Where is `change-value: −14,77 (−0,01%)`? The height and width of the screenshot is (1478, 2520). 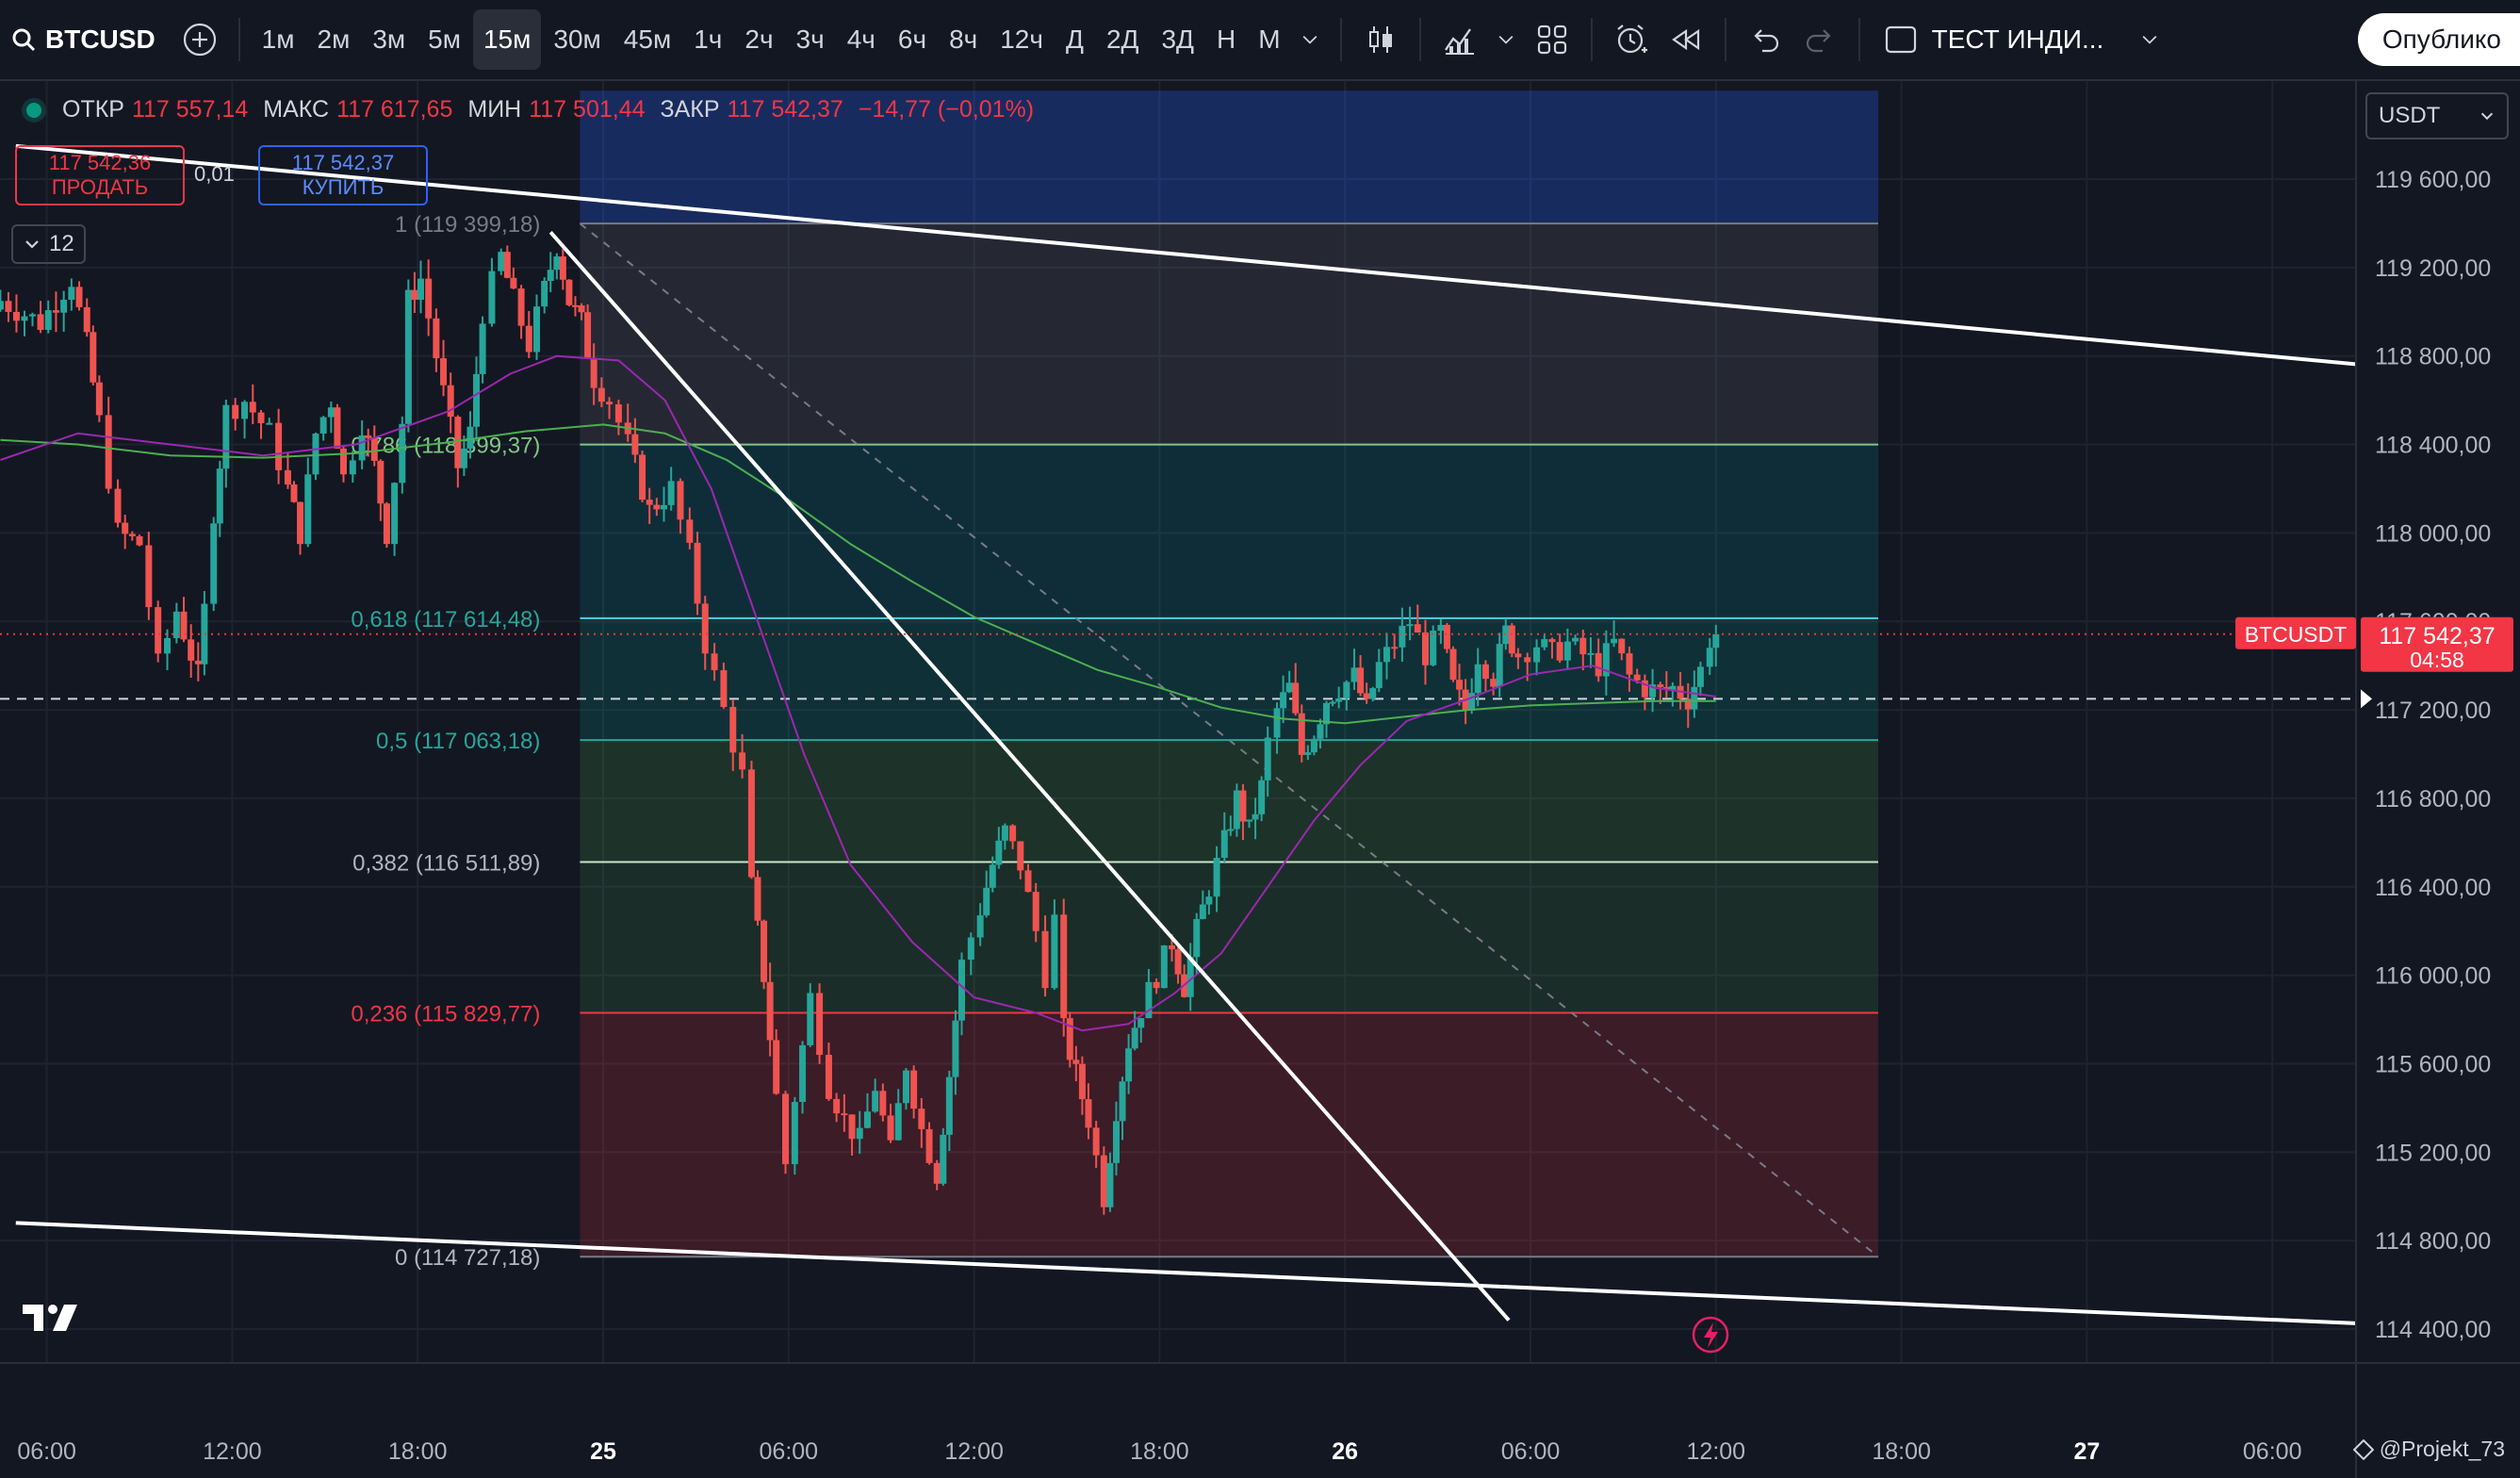
change-value: −14,77 (−0,01%) is located at coordinates (946, 109).